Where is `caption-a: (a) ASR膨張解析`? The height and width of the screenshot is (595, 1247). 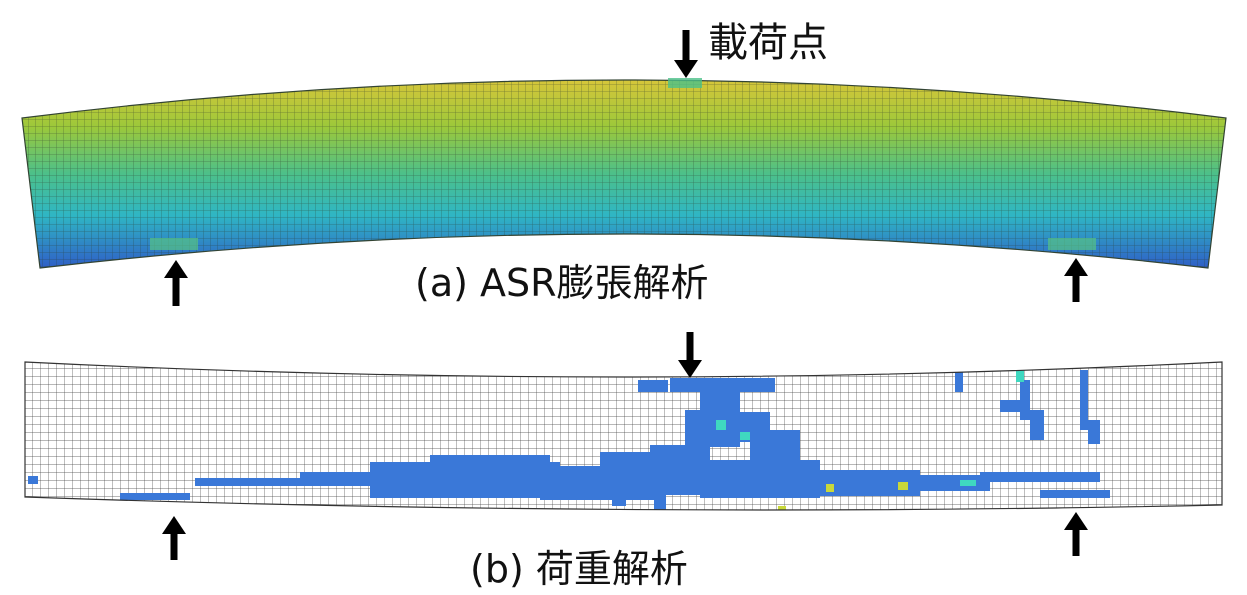 caption-a: (a) ASR膨張解析 is located at coordinates (562, 283).